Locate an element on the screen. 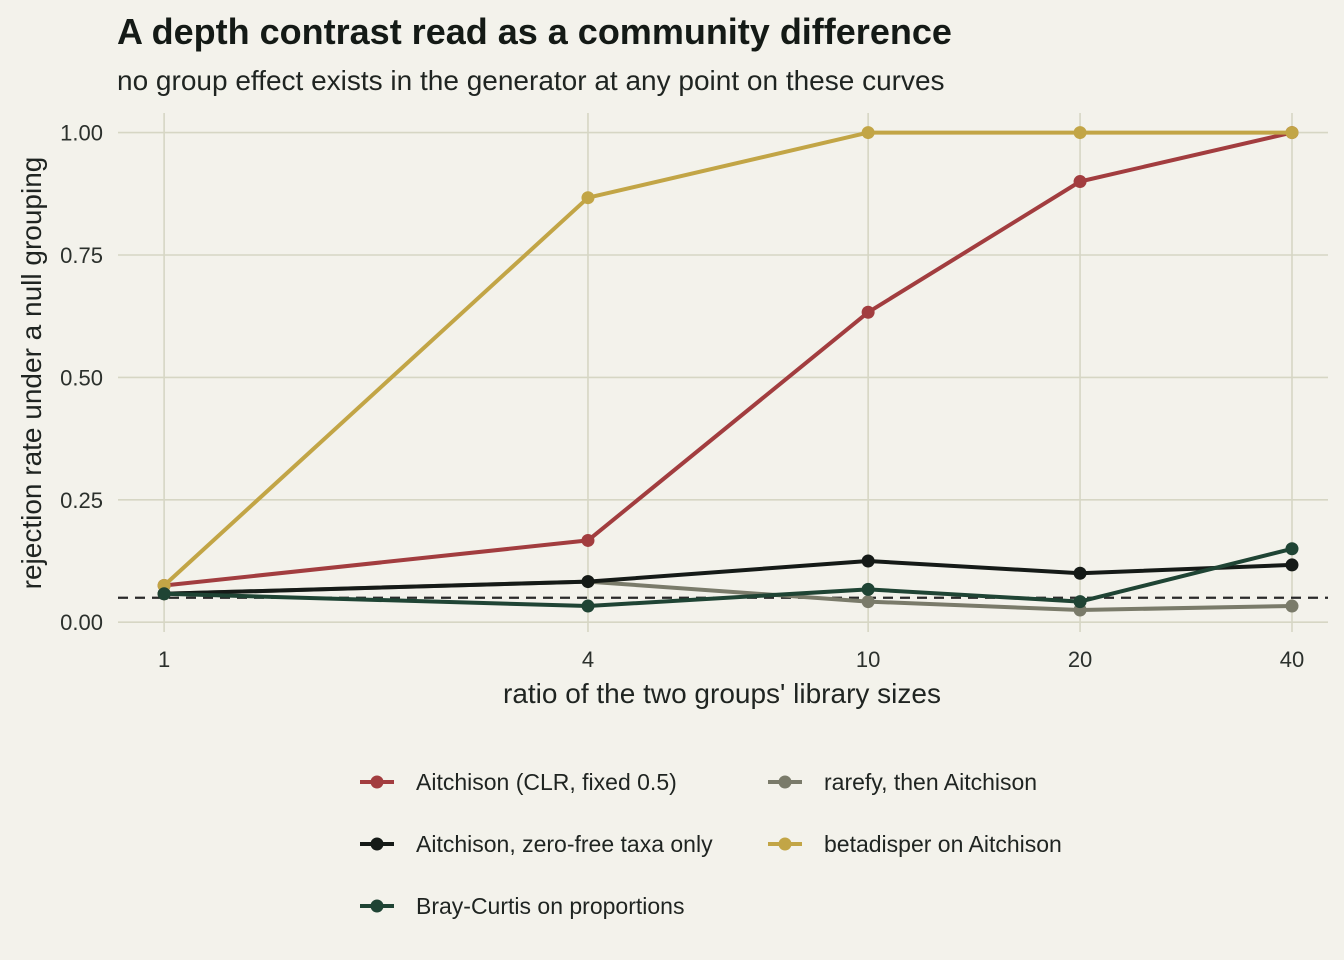 The width and height of the screenshot is (1344, 960). legend-item: Aitchison, zero-free taxa only is located at coordinates (536, 844).